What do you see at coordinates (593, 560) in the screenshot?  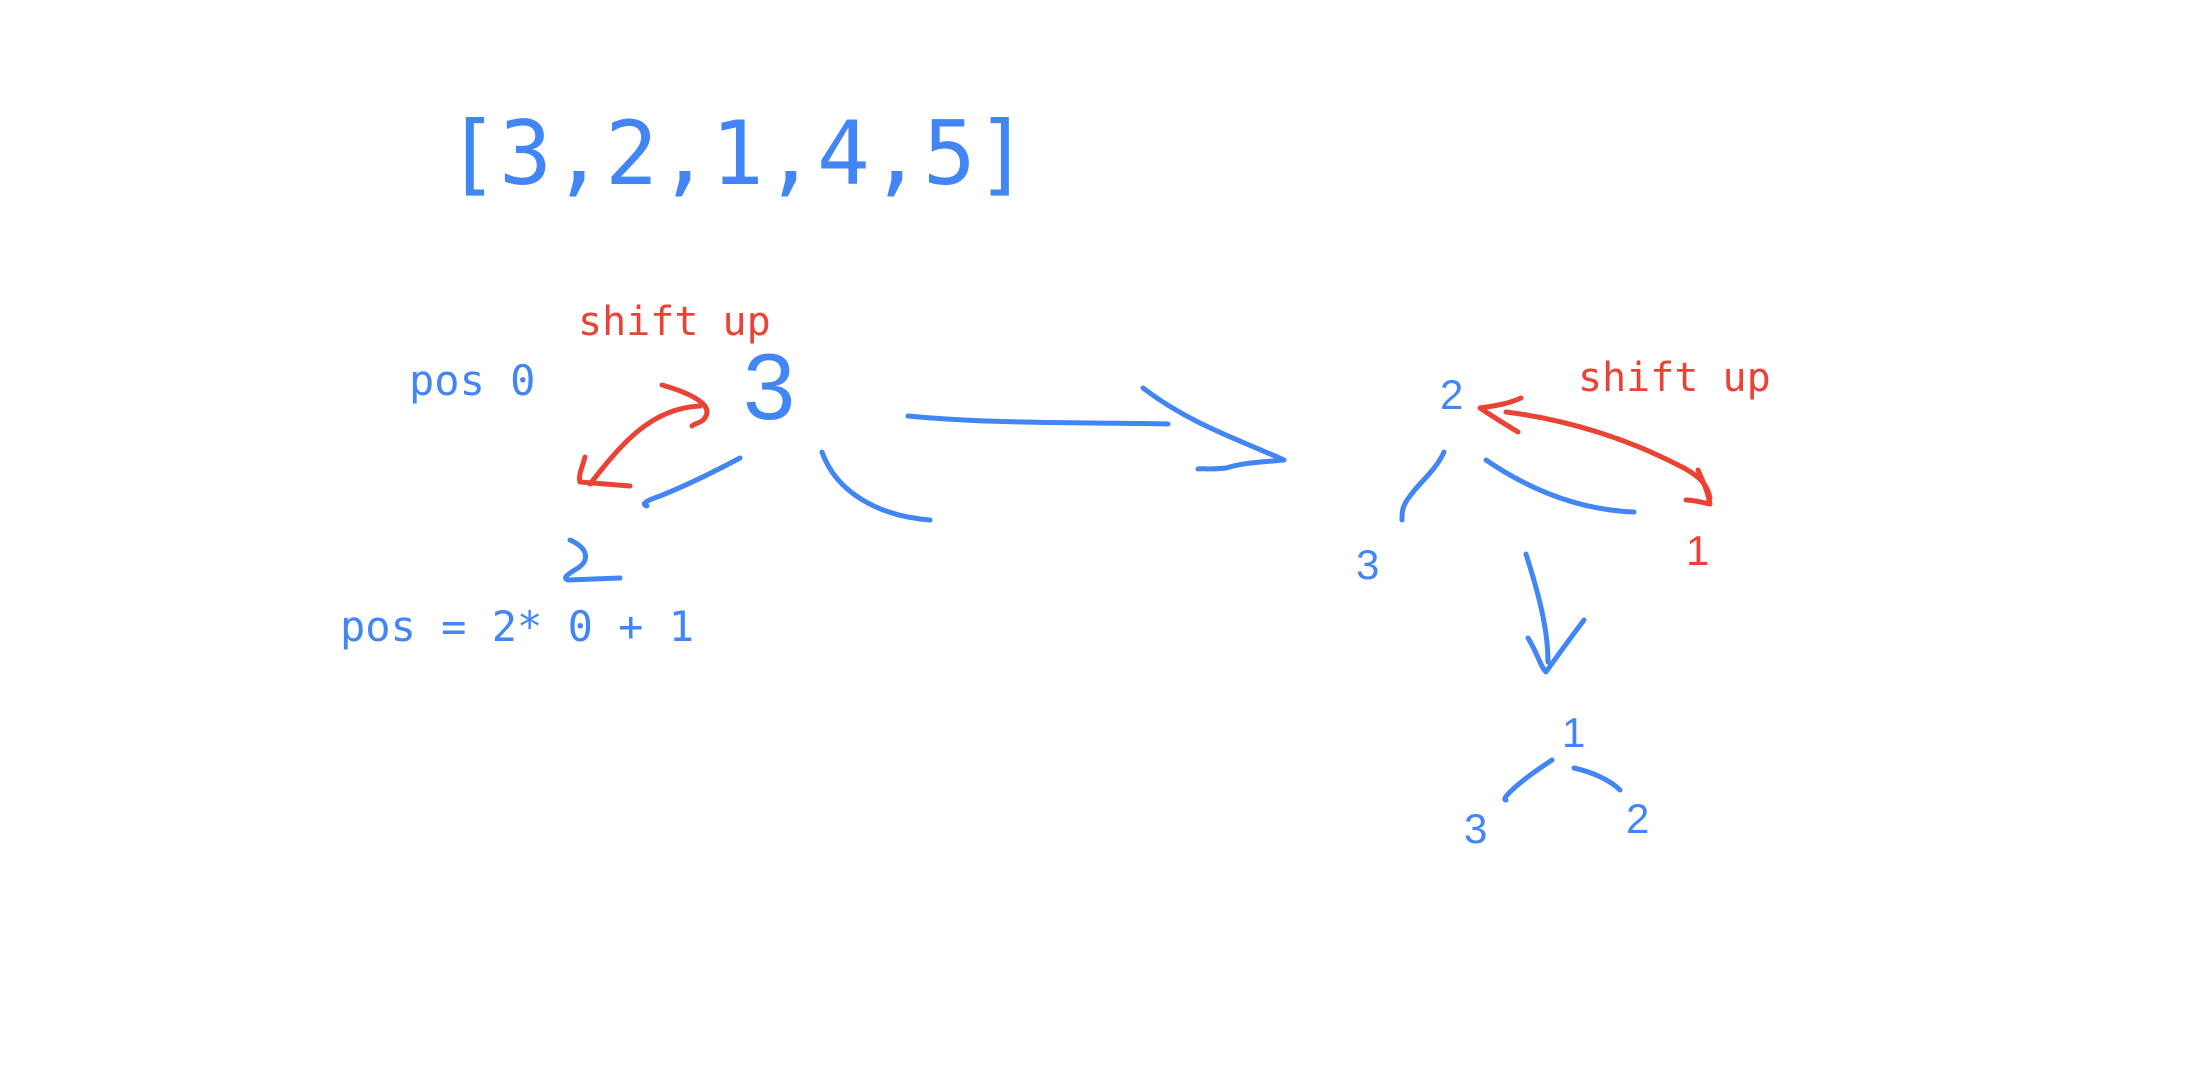 I see `child-value-glyph` at bounding box center [593, 560].